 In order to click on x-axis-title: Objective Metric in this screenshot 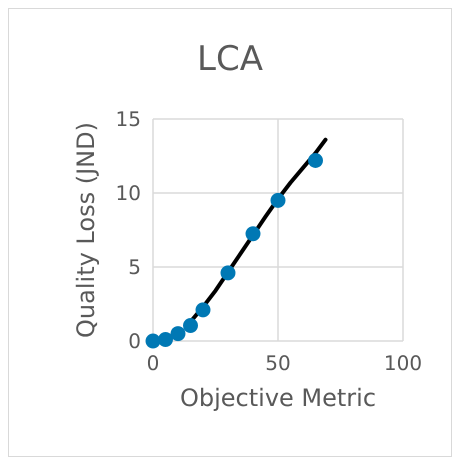, I will do `click(278, 398)`.